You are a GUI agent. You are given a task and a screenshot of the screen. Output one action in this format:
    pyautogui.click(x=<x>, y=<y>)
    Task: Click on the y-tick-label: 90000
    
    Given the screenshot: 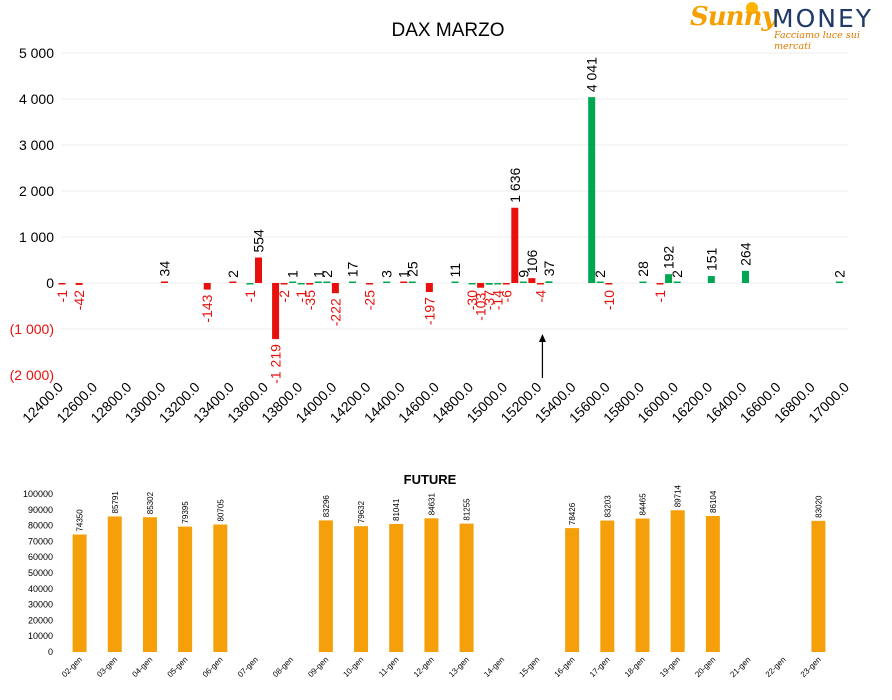 What is the action you would take?
    pyautogui.click(x=40, y=510)
    